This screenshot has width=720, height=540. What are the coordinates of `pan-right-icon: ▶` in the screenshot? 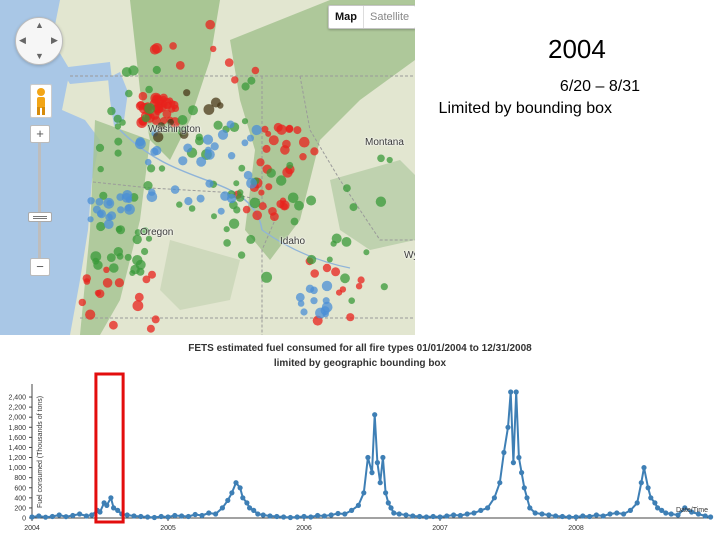 It's located at (54, 40).